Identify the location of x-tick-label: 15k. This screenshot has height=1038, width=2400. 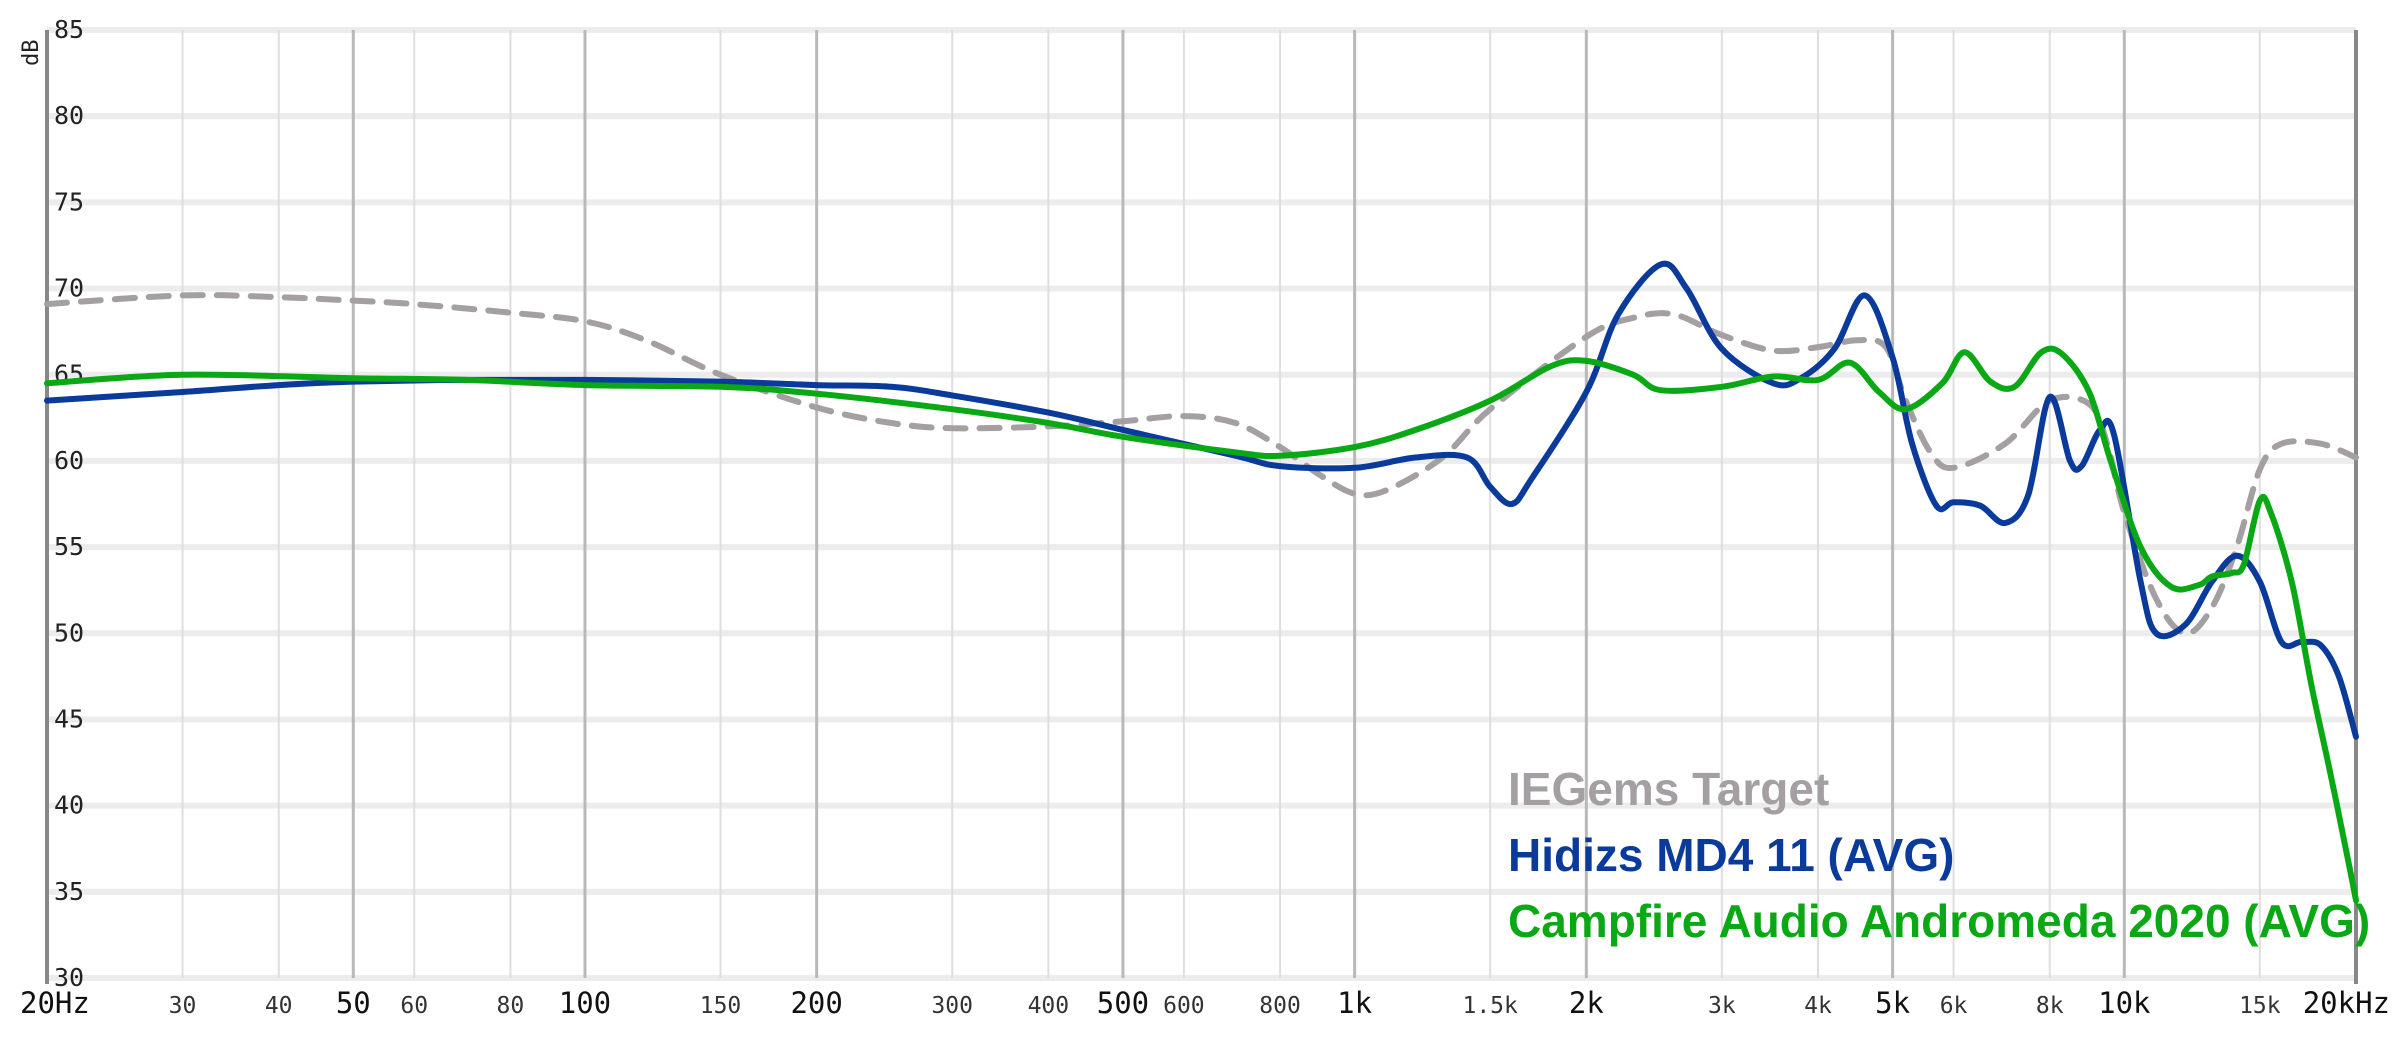
(2260, 1006).